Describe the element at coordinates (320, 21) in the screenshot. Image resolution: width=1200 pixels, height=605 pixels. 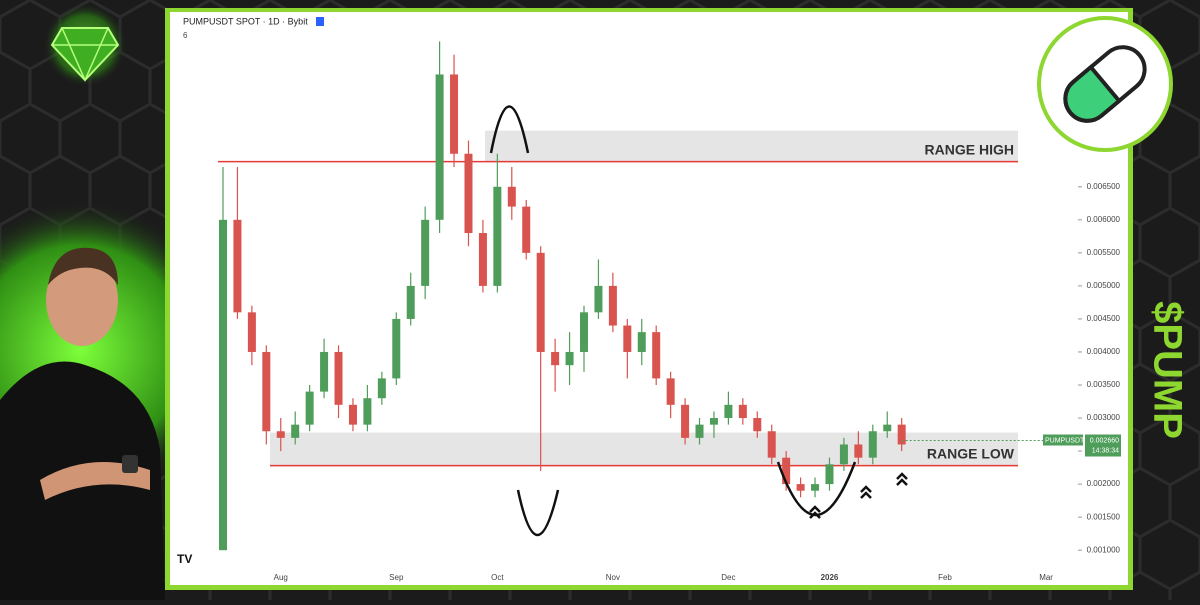
I see `exchange-flag` at that location.